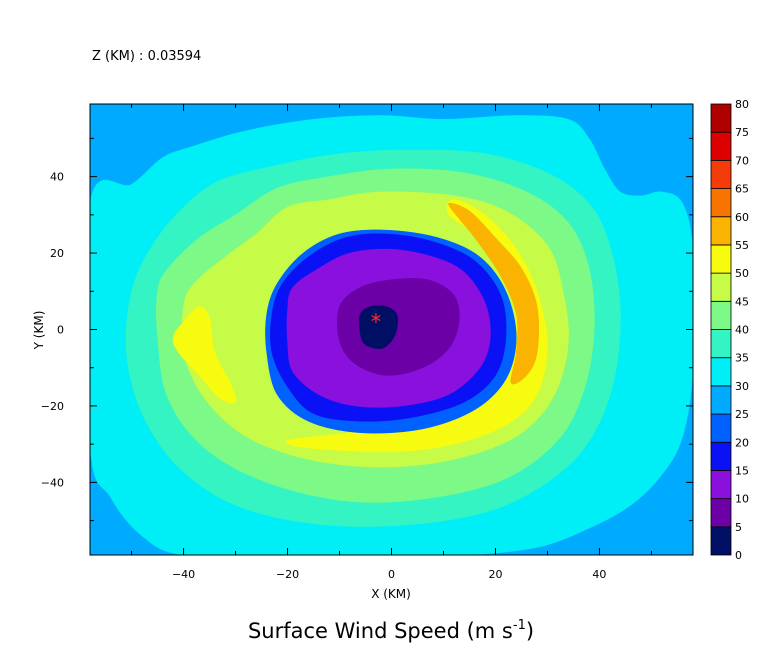  I want to click on center-marker-layer, so click(376, 318).